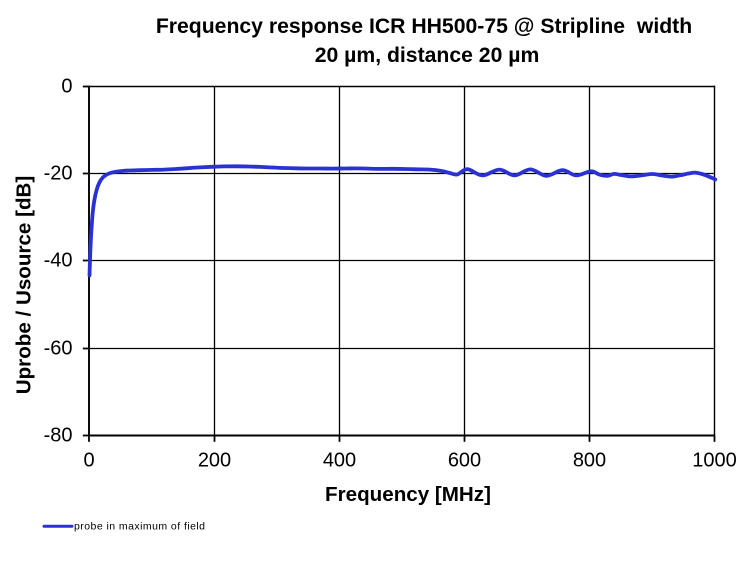 The width and height of the screenshot is (750, 561). Describe the element at coordinates (139, 526) in the screenshot. I see `svg-text: probe in maximum of field` at that location.